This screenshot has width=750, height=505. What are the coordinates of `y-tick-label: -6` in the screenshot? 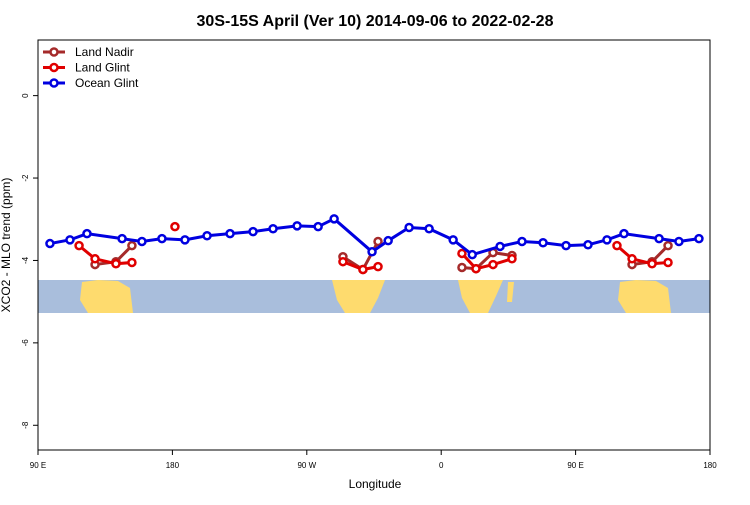 It's located at (25, 343).